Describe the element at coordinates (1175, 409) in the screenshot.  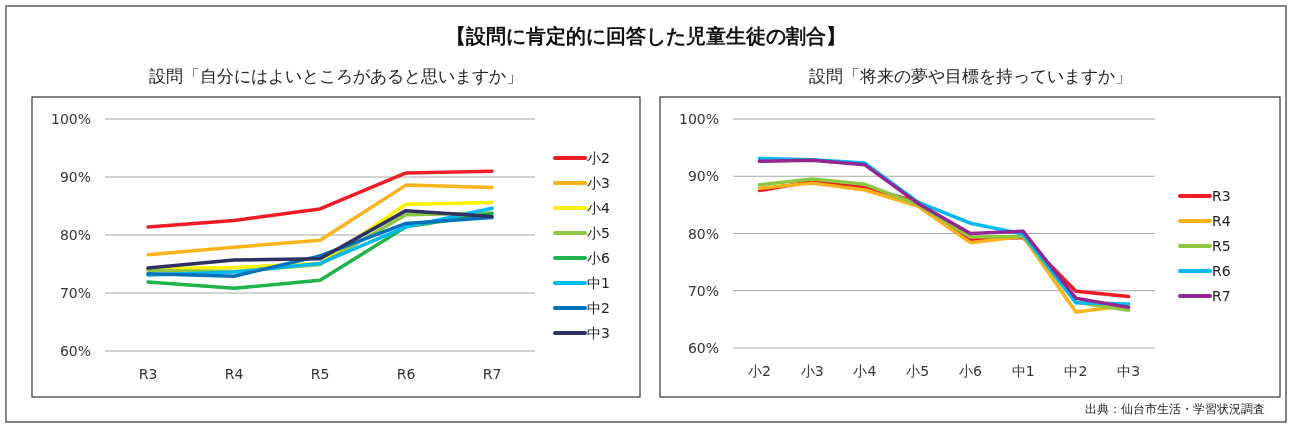
I see `source-note: 出典：仙台市生活・学習状況調査` at that location.